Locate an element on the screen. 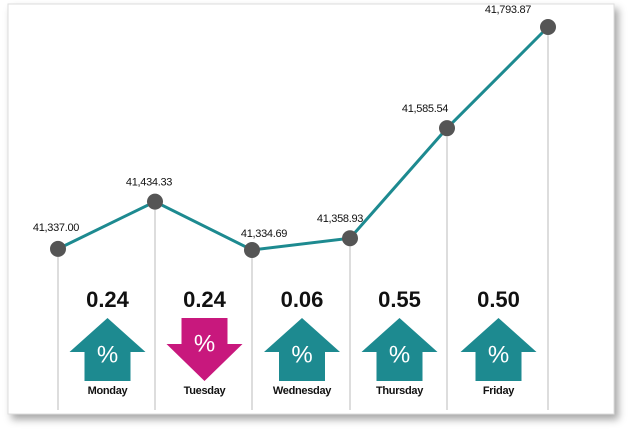  value-label: 41,434.33 is located at coordinates (149, 183).